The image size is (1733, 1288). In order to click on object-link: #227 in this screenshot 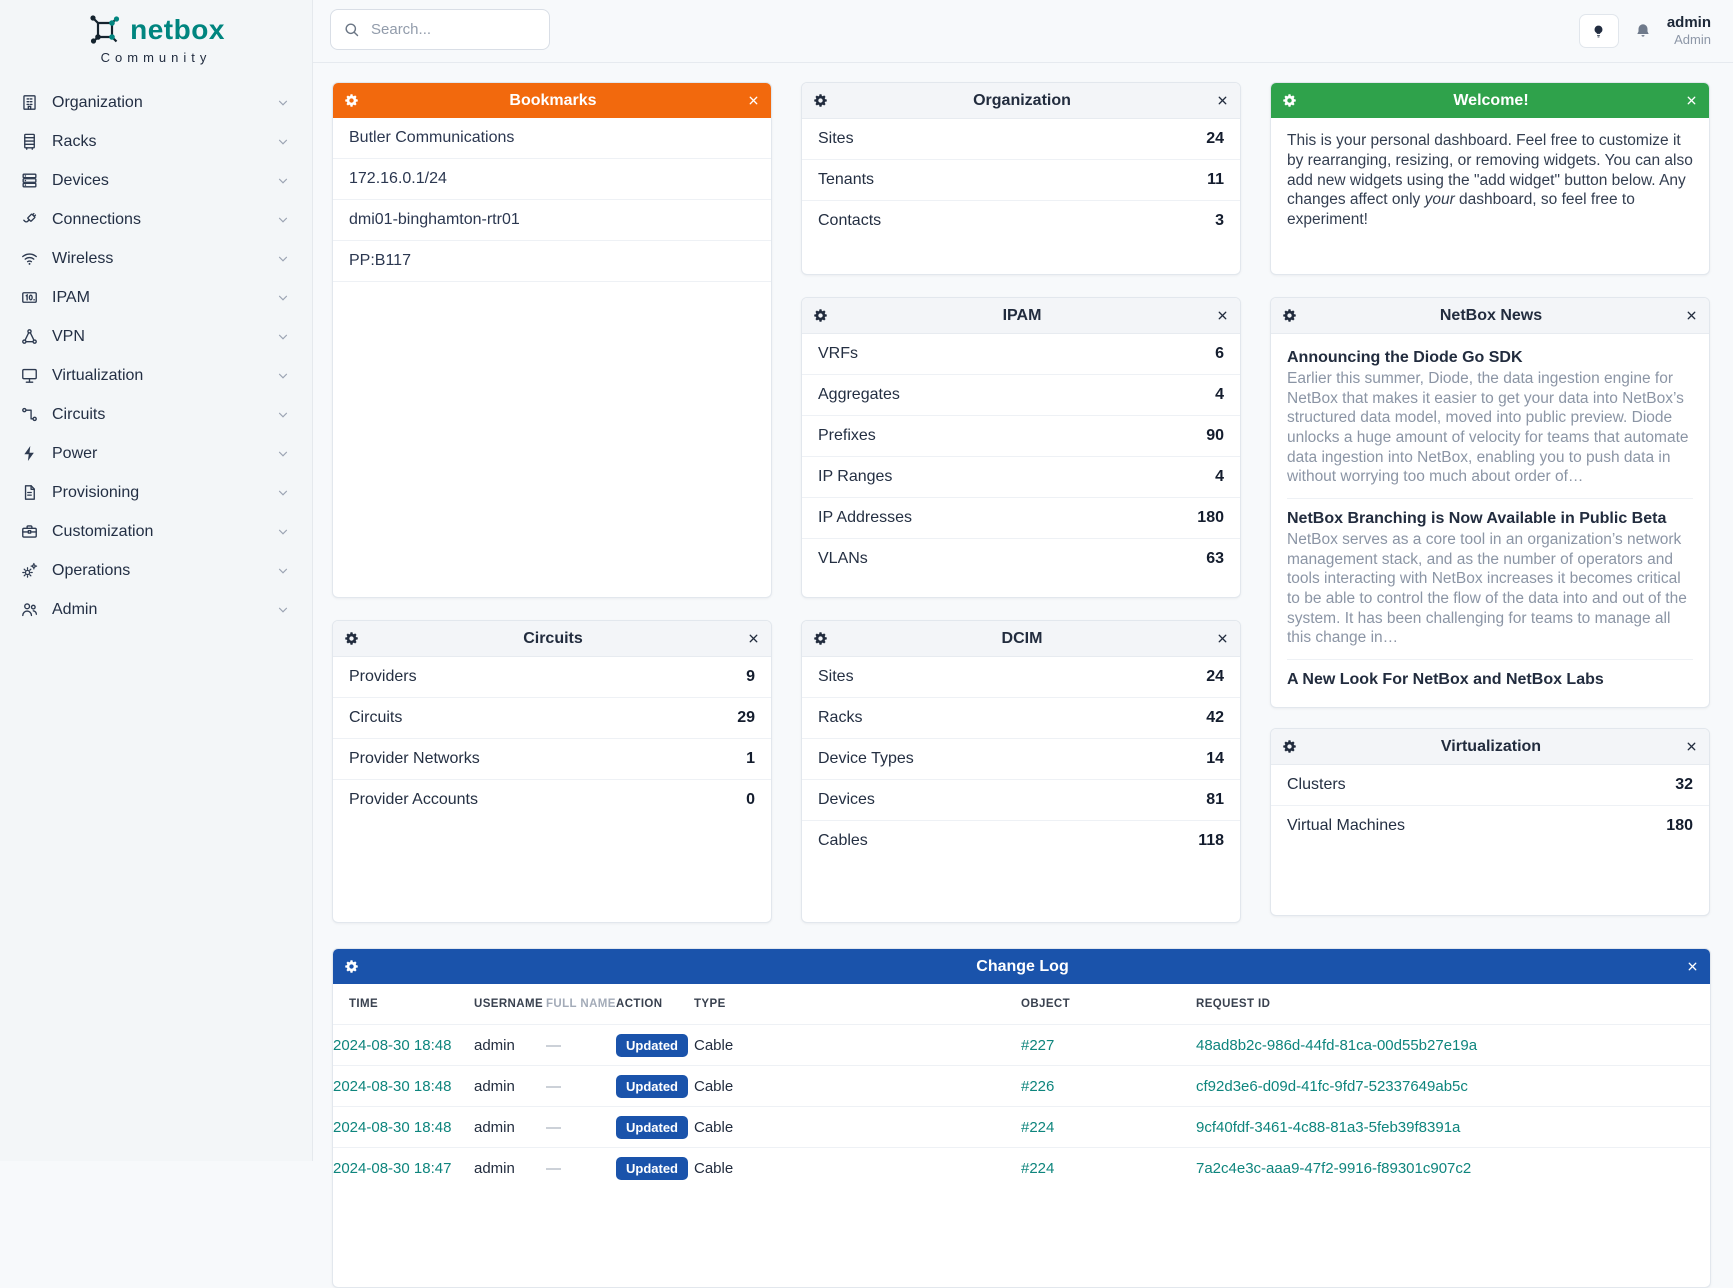, I will do `click(1038, 1045)`.